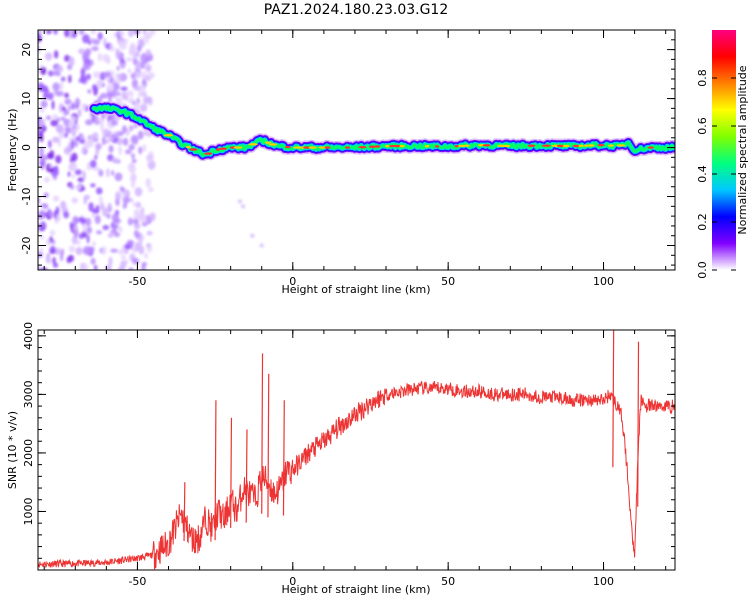 The width and height of the screenshot is (750, 600). What do you see at coordinates (26, 197) in the screenshot?
I see `spectrogram-y-tick-label: -10` at bounding box center [26, 197].